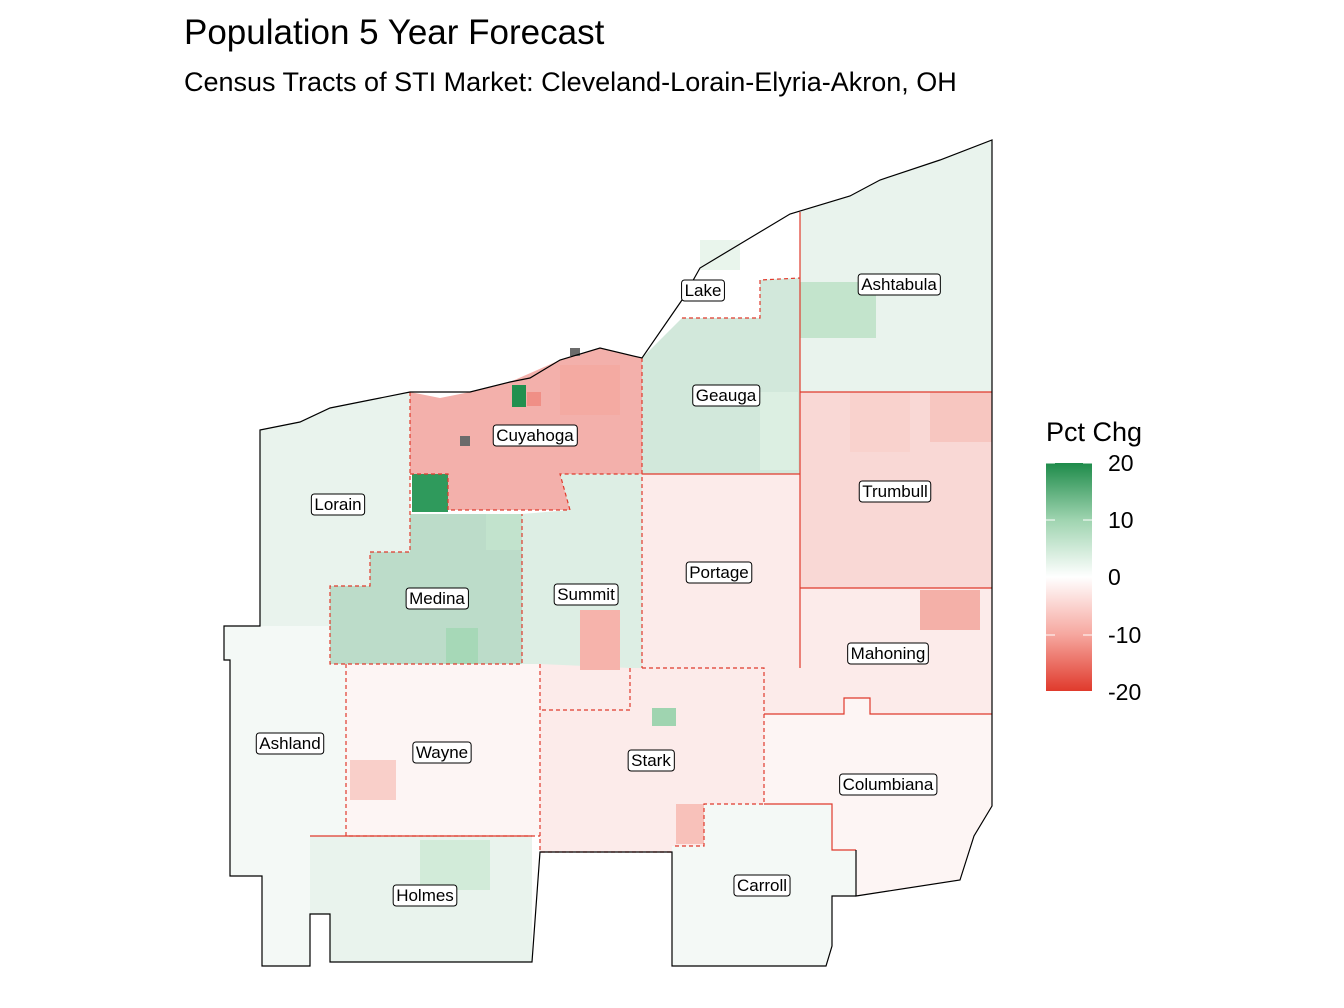 The width and height of the screenshot is (1344, 1008). I want to click on county-label-text: Stark, so click(651, 760).